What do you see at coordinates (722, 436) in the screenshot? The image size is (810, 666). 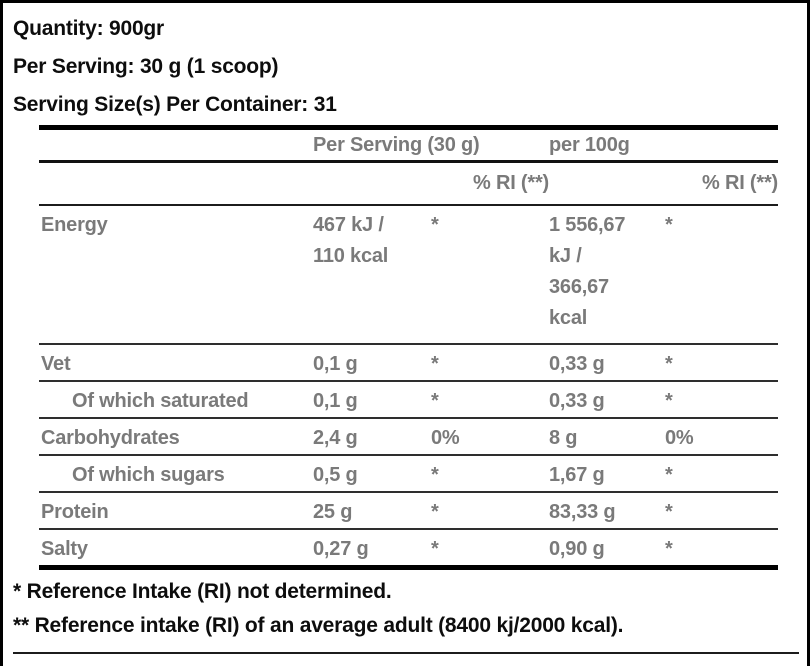 I see `per100g-ri: 0%` at bounding box center [722, 436].